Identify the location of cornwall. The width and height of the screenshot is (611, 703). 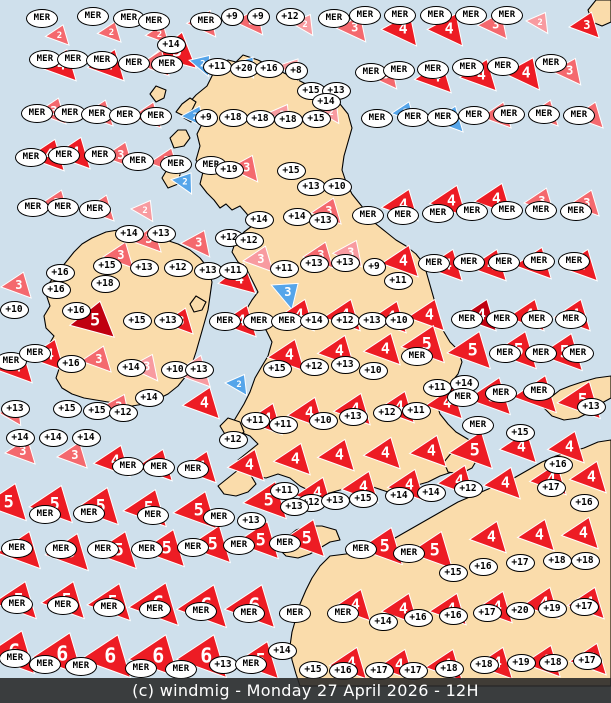
(237, 483).